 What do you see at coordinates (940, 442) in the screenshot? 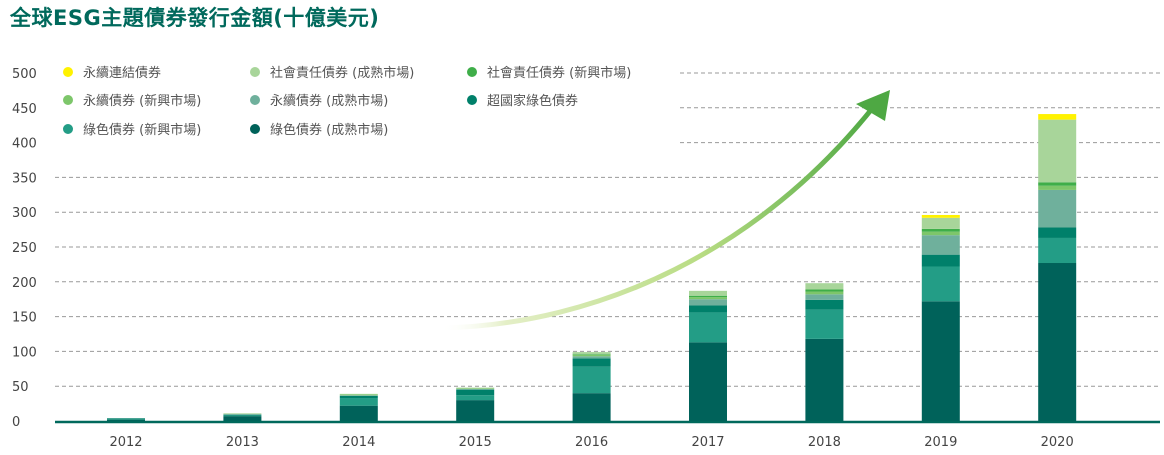
I see `x-tick-label: 2019` at bounding box center [940, 442].